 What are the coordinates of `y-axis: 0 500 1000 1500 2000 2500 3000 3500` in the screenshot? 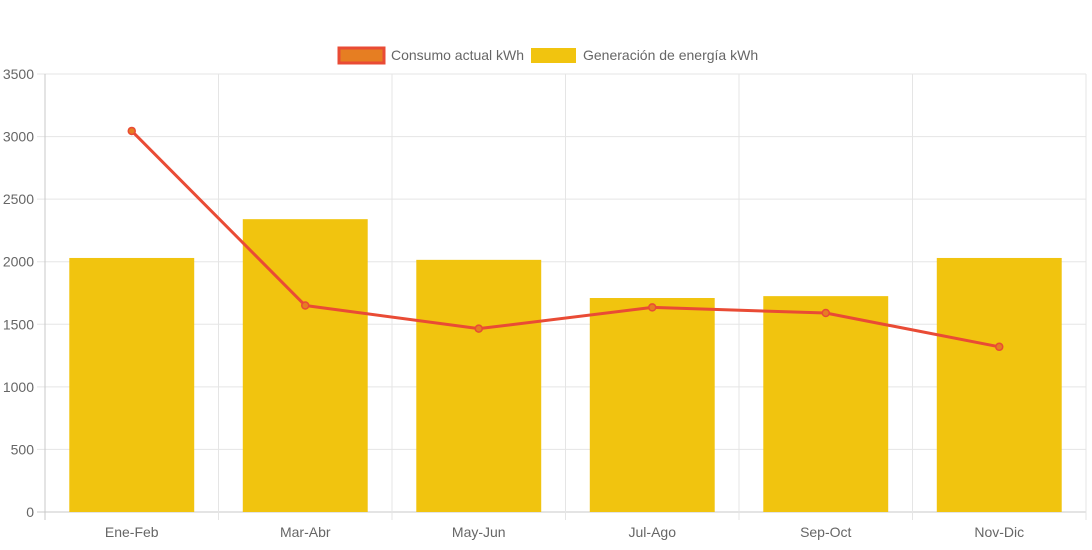 It's located at (18, 293).